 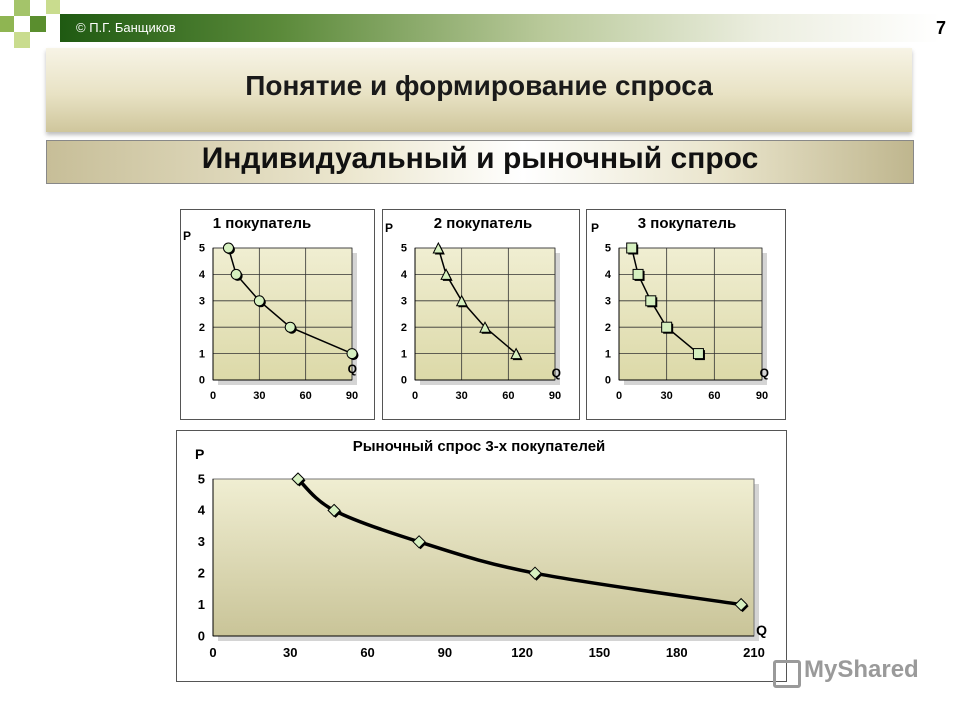 I want to click on chart-buyer-1: 0 30 60 90 0 1 2 3 4 5 1 покупатель P Q, so click(x=271, y=308).